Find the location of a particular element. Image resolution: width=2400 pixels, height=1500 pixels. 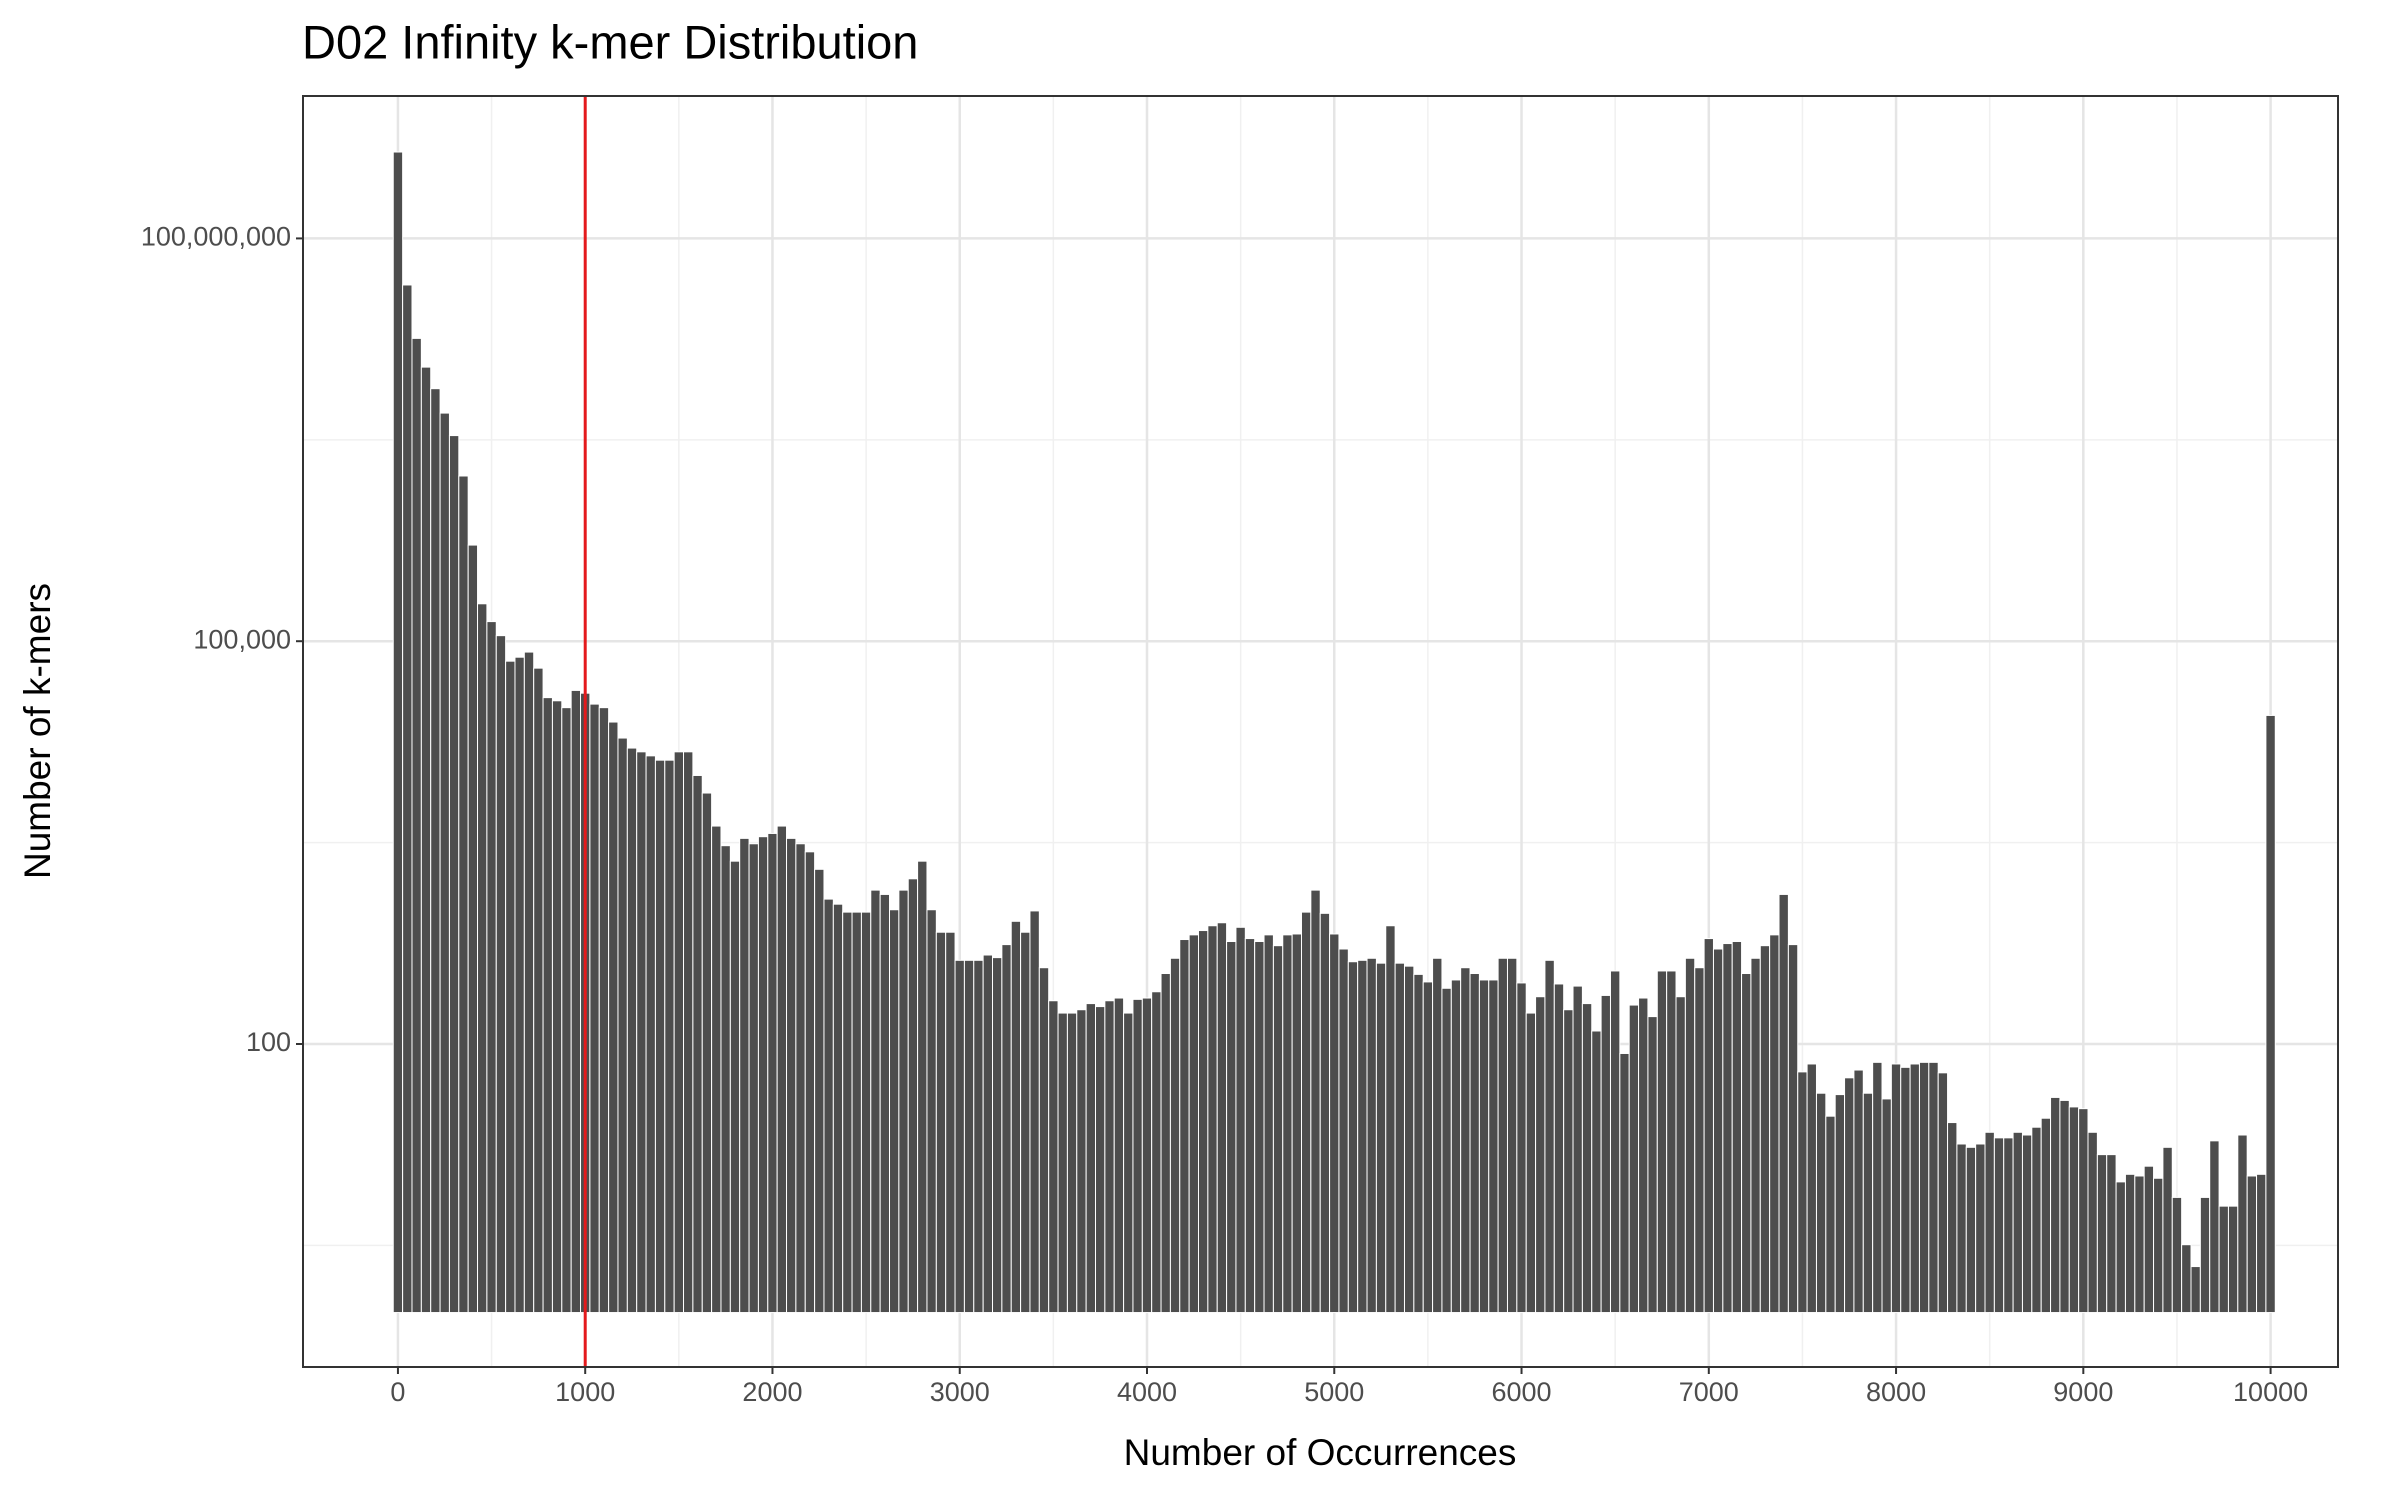

y-tick-label: 100,000,000 is located at coordinates (216, 237).